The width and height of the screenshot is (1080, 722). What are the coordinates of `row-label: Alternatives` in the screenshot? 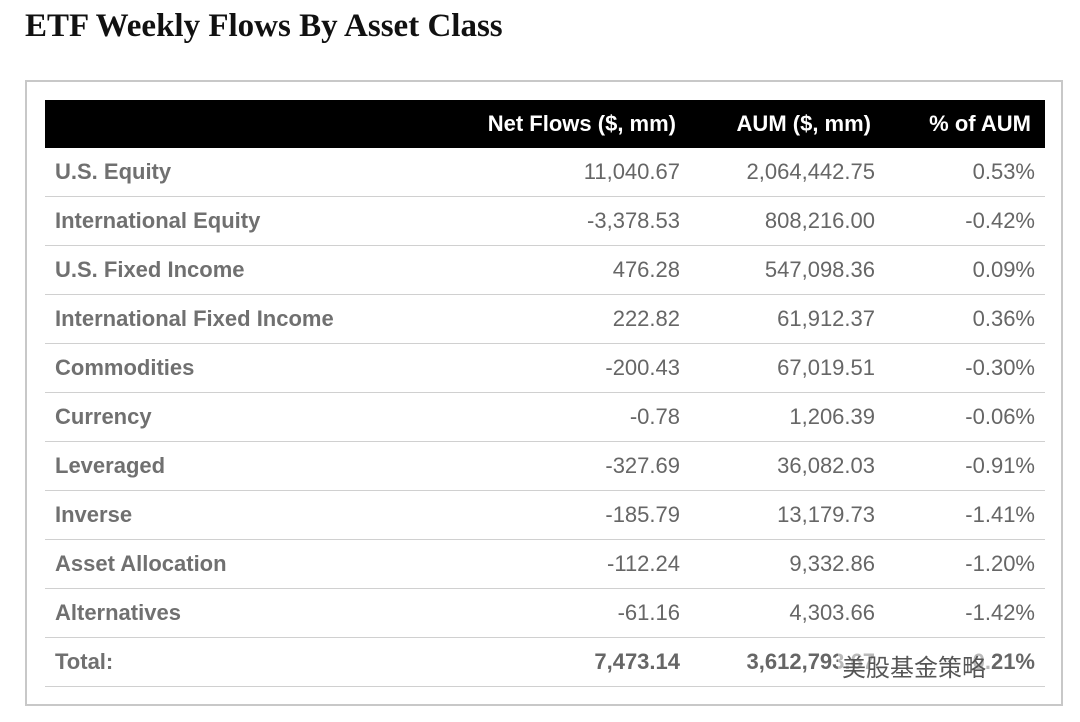 It's located at (245, 613).